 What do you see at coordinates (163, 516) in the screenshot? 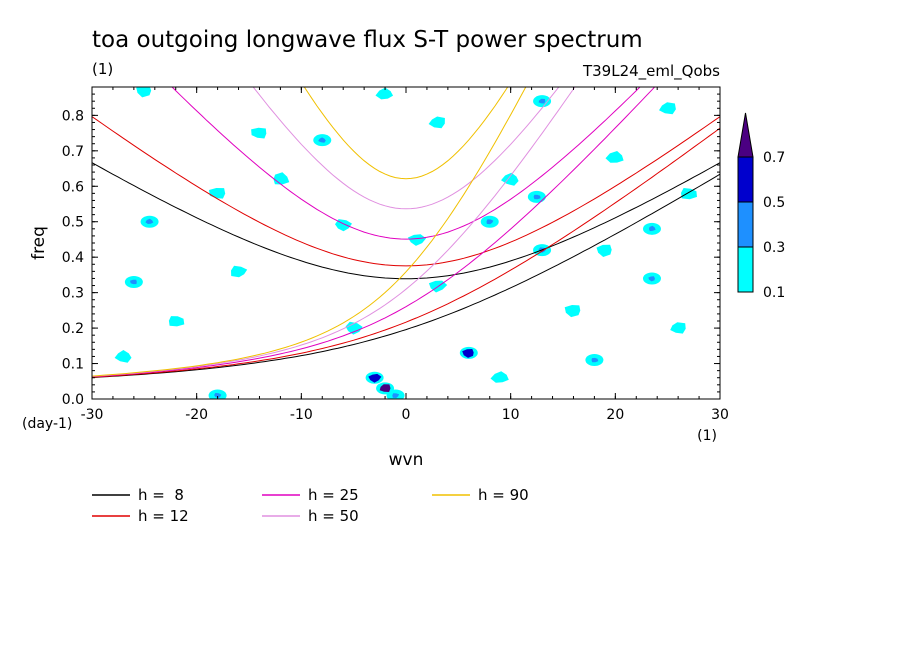
I see `legend-label: h = 12` at bounding box center [163, 516].